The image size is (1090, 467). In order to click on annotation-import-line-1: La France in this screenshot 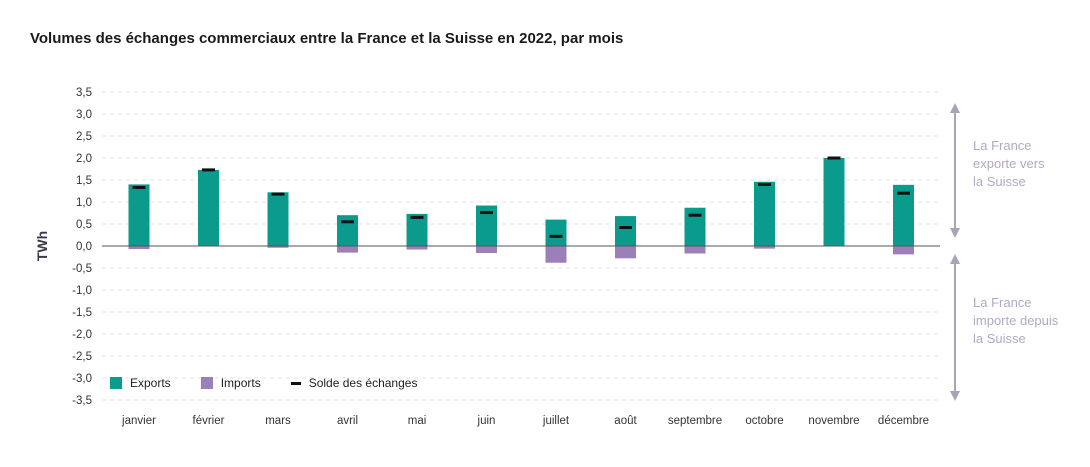, I will do `click(1002, 302)`.